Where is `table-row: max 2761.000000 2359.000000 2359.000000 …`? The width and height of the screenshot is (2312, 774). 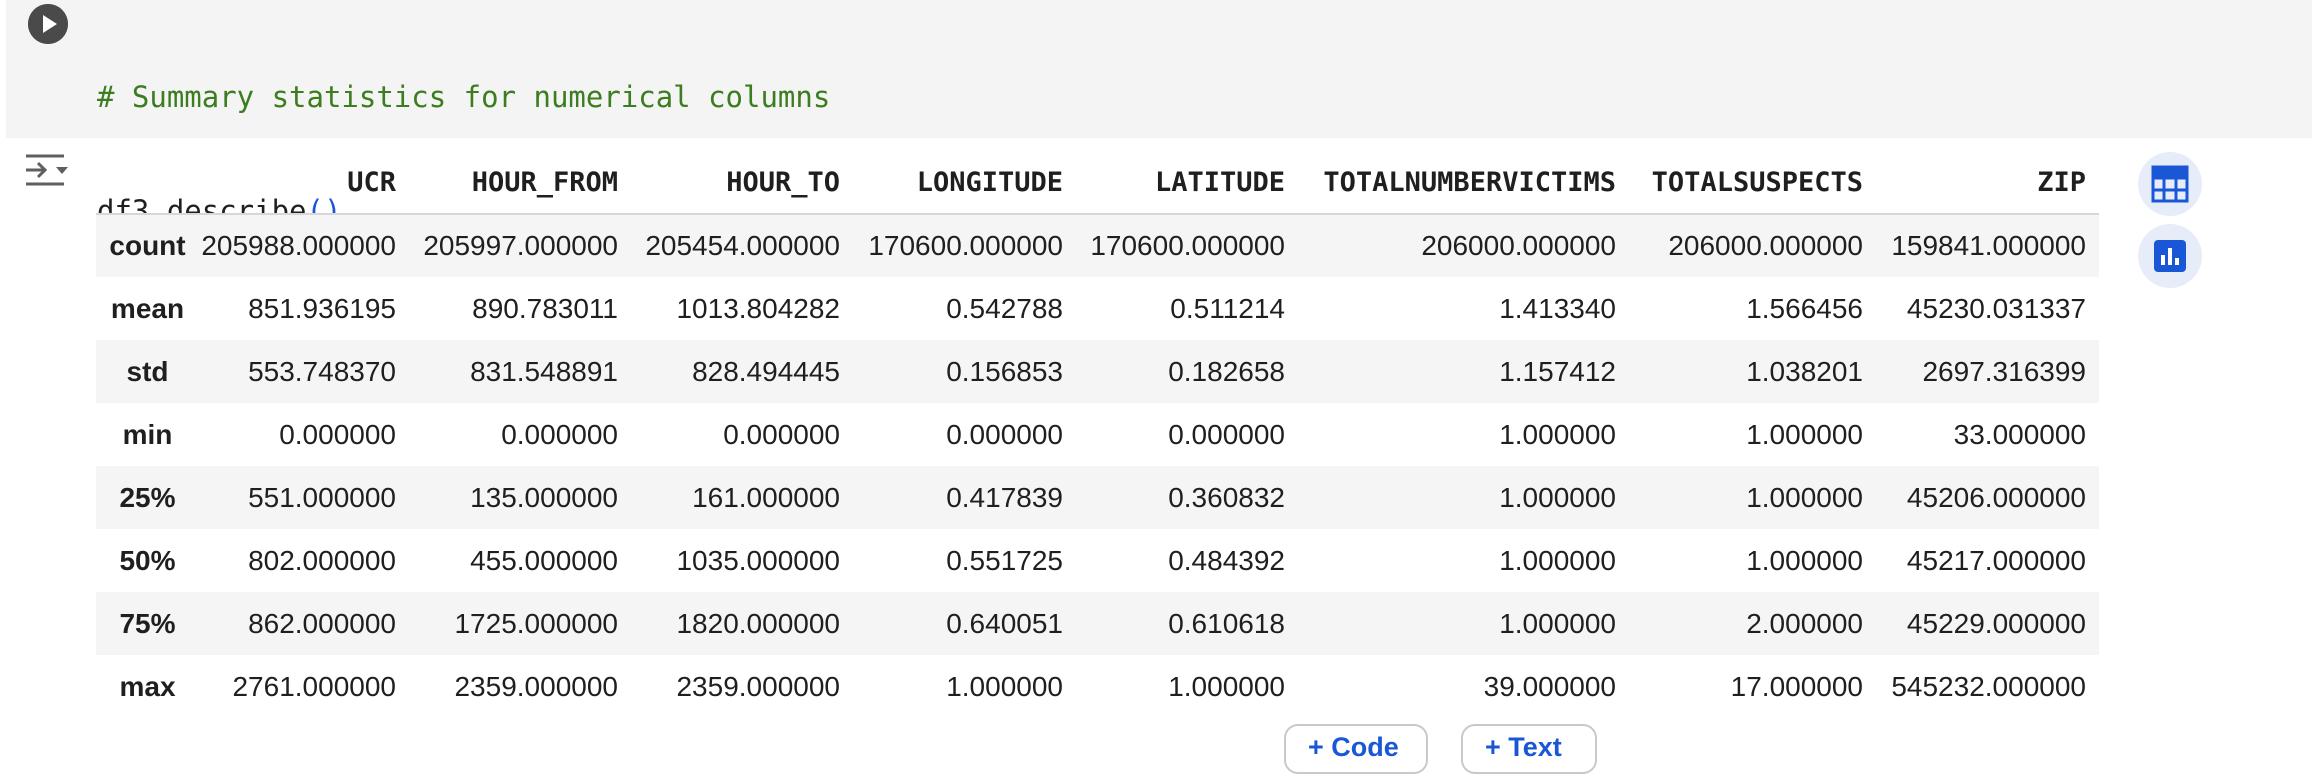
table-row: max 2761.000000 2359.000000 2359.000000 … is located at coordinates (1097, 686).